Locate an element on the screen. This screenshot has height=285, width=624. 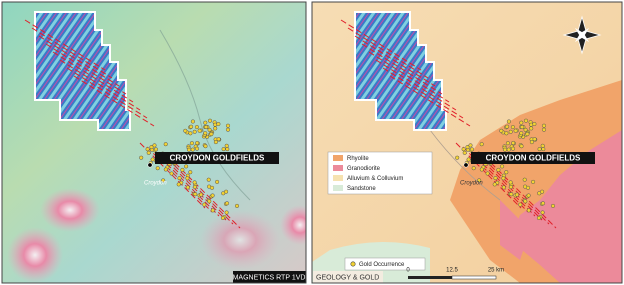
gold-legend-symbol is located at coordinates (353, 264).